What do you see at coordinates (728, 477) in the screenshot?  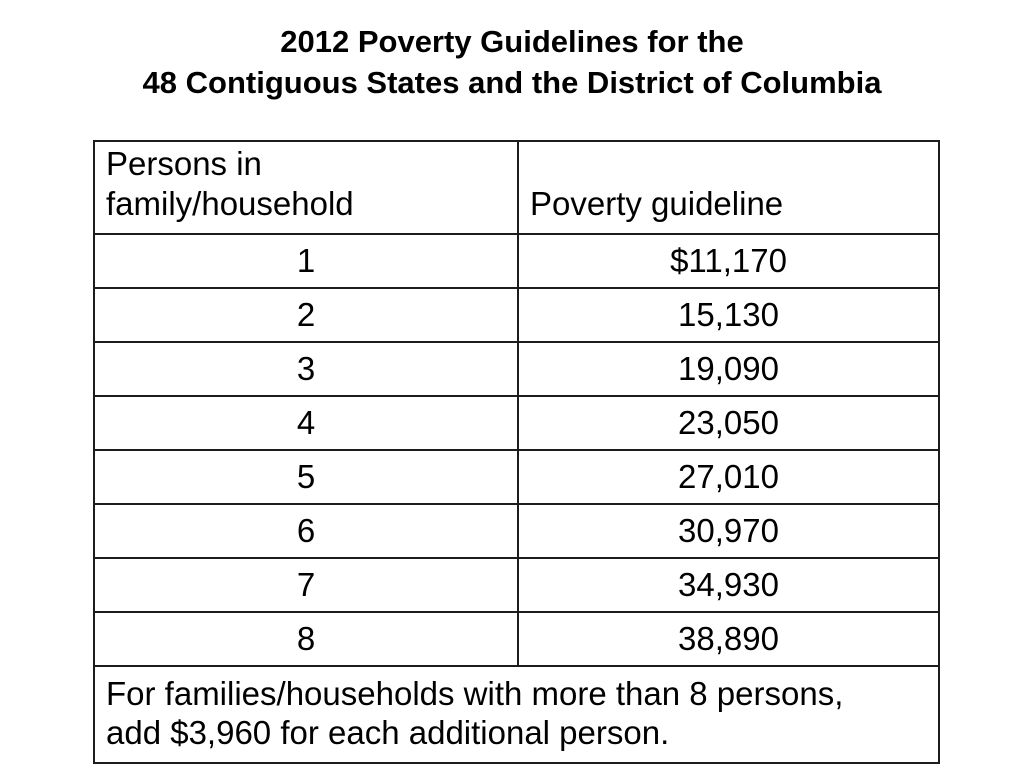 I see `guideline-cell: 27,010` at bounding box center [728, 477].